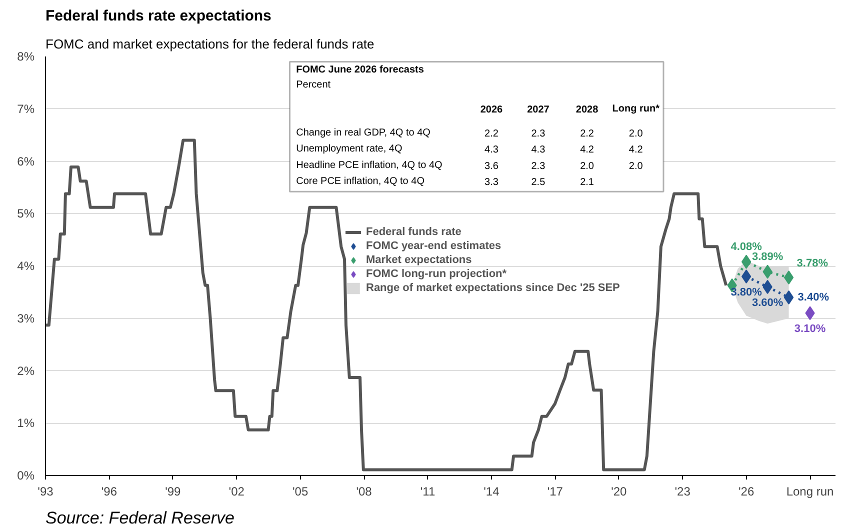 The width and height of the screenshot is (850, 532). What do you see at coordinates (173, 491) in the screenshot?
I see `x-tick-label: '99` at bounding box center [173, 491].